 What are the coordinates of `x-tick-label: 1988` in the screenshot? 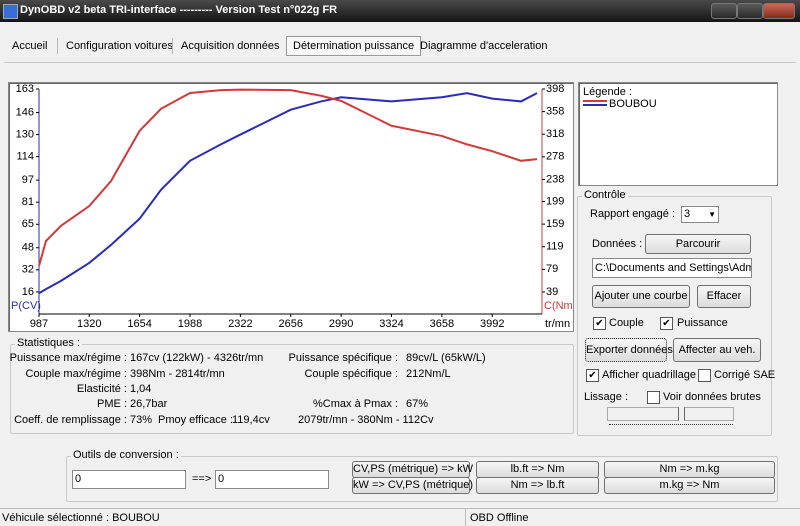 It's located at (190, 324).